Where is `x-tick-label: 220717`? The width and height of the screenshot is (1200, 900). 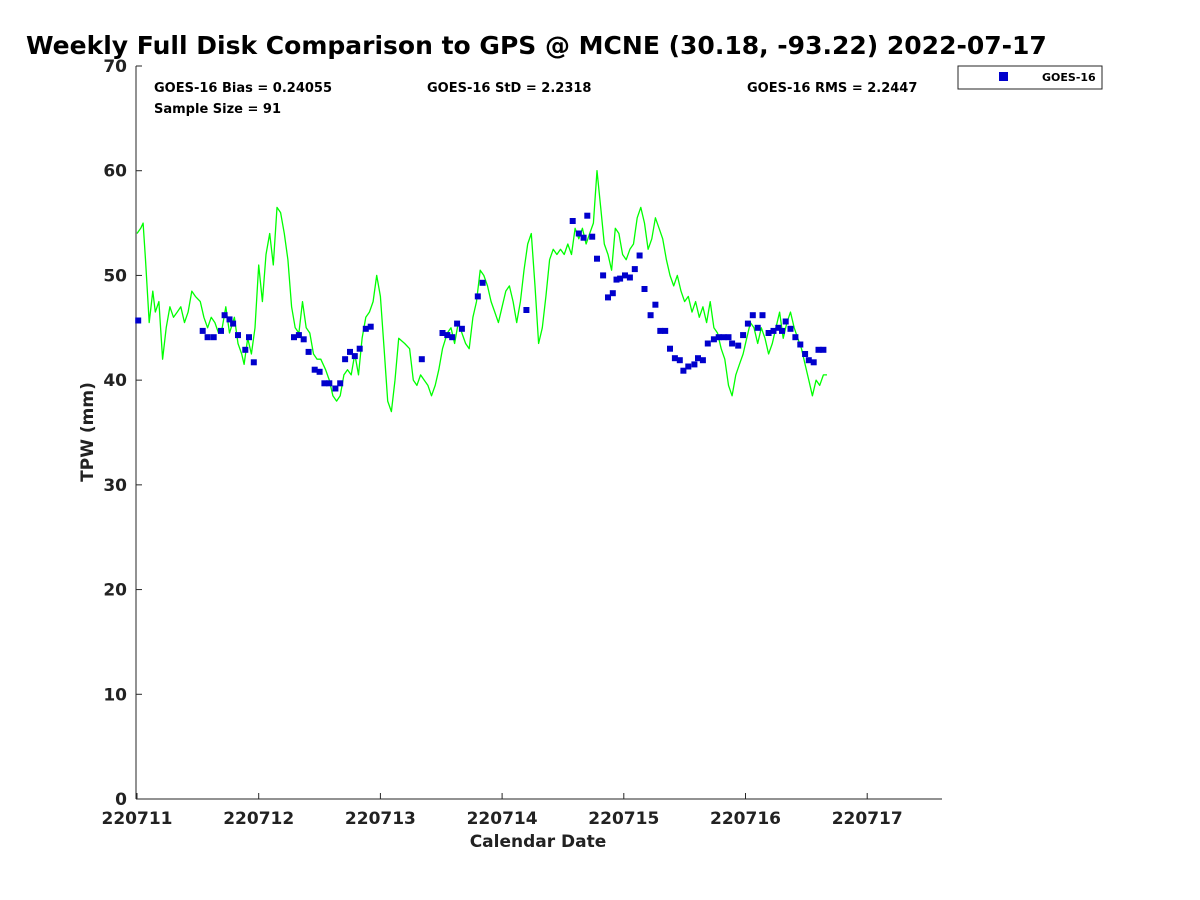
x-tick-label: 220717 is located at coordinates (867, 819).